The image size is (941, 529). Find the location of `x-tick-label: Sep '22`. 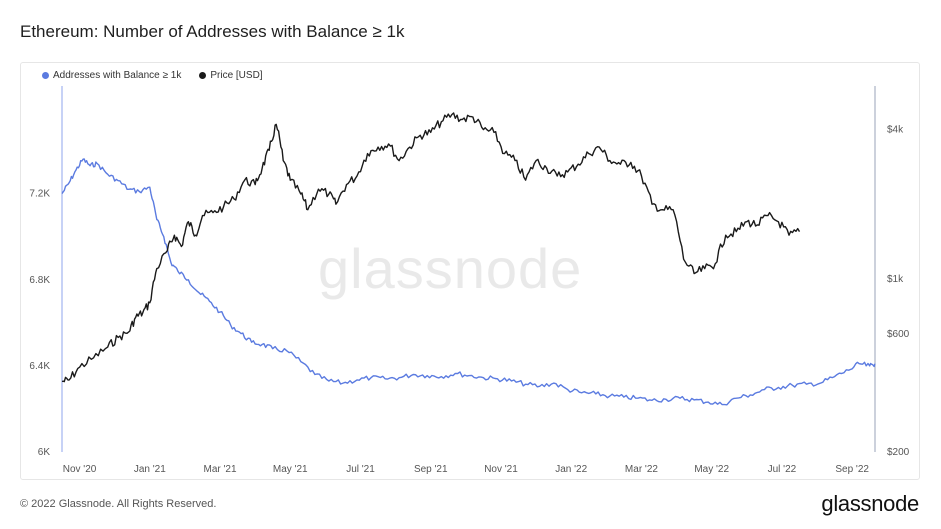

x-tick-label: Sep '22 is located at coordinates (852, 469).